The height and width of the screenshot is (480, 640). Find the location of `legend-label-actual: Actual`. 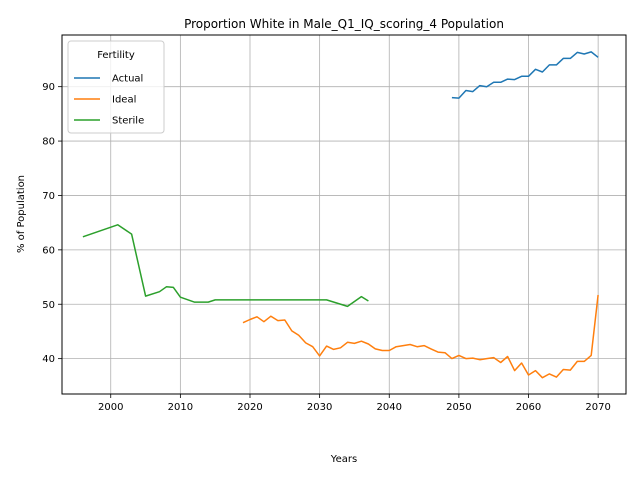

legend-label-actual: Actual is located at coordinates (127, 79).